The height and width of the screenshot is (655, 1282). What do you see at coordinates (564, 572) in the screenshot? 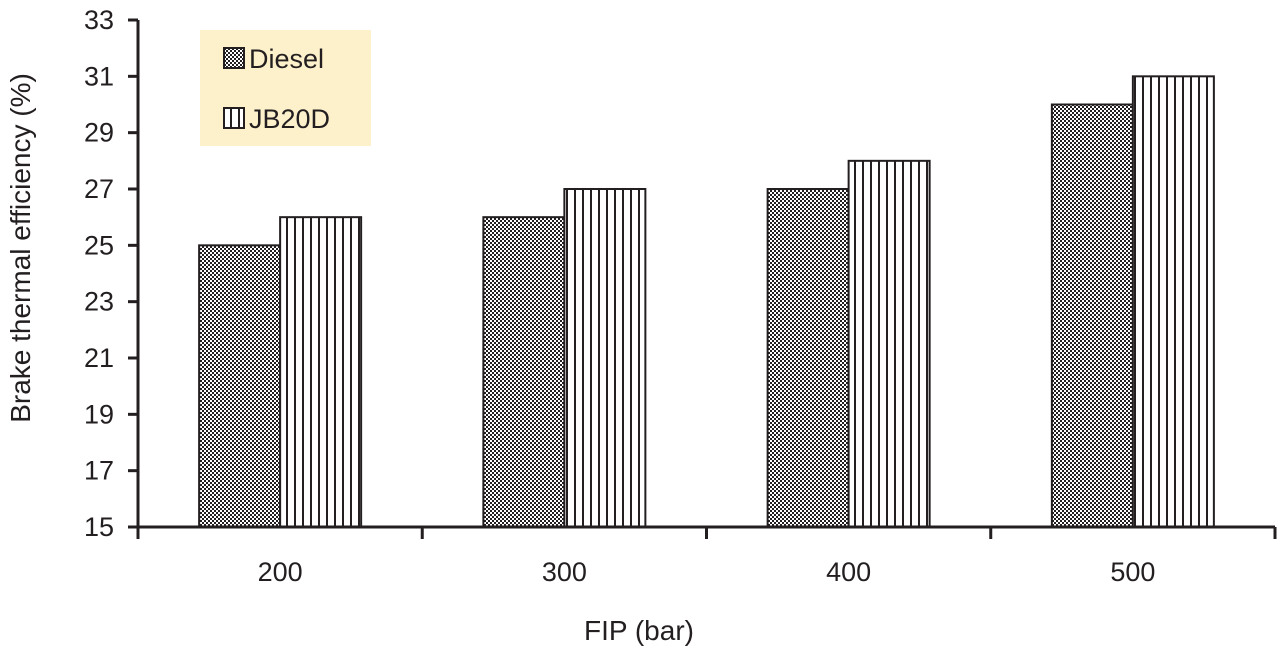
I see `x-tick-label-300: 300` at bounding box center [564, 572].